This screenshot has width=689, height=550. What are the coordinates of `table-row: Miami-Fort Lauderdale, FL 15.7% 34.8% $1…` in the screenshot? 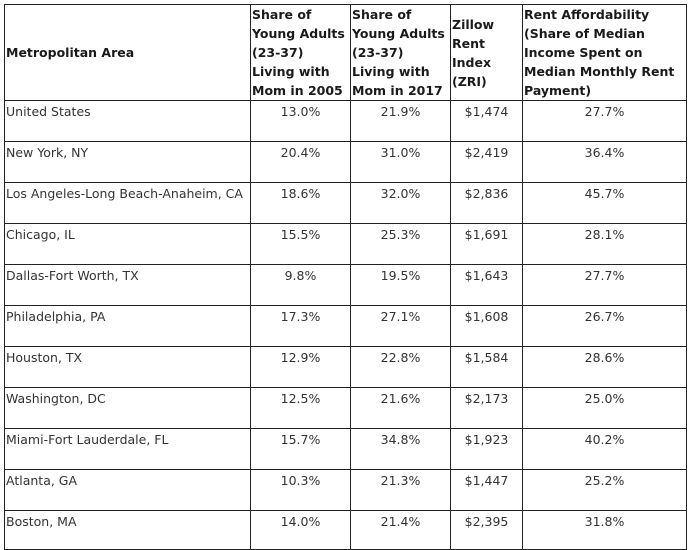 It's located at (345, 449).